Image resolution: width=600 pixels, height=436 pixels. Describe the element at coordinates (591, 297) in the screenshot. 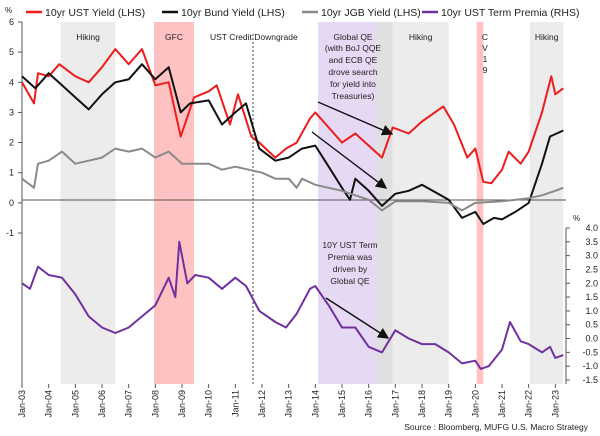

I see `right-tick-label: 1.5` at that location.